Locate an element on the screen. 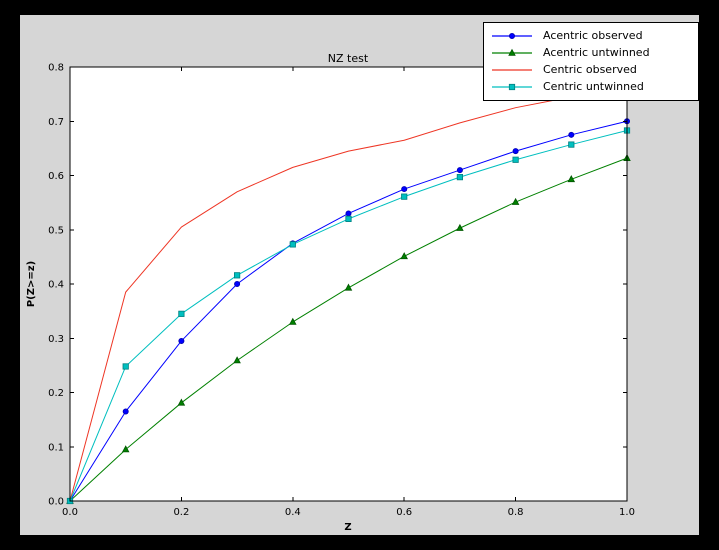 The width and height of the screenshot is (719, 550). y-tick-label: 0.6 is located at coordinates (56, 176).